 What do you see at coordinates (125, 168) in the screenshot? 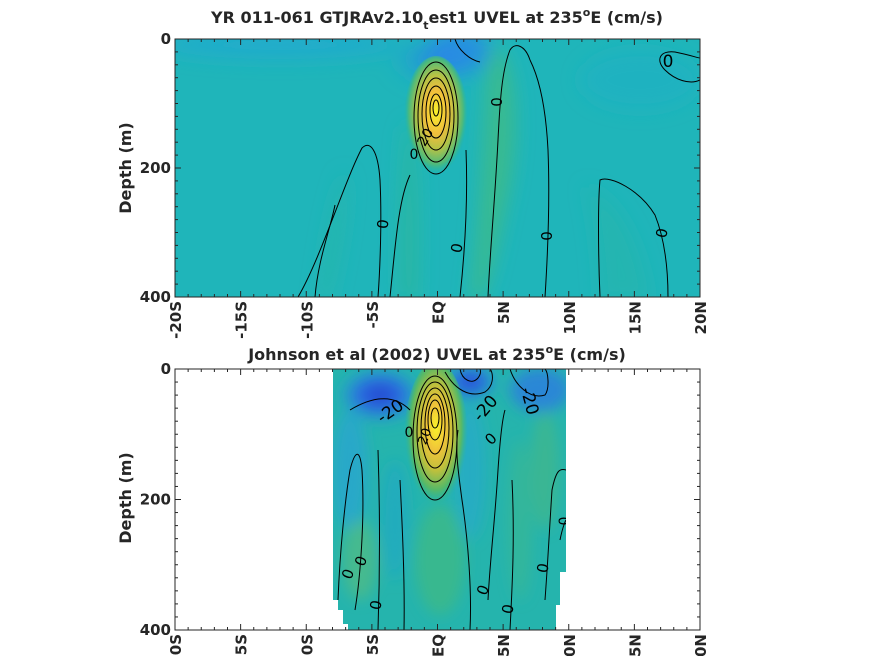
I see `panel-1-ylabel: Depth (m)` at bounding box center [125, 168].